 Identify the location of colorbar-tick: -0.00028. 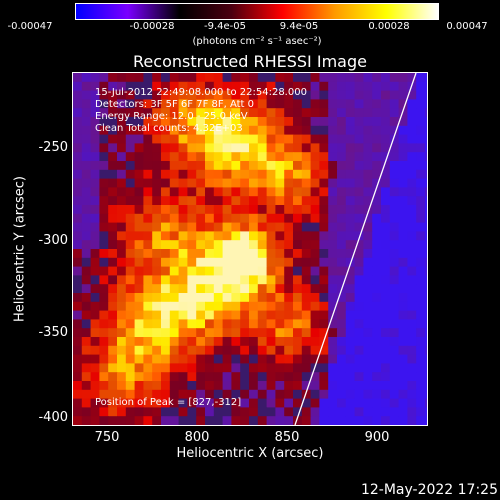
(152, 26).